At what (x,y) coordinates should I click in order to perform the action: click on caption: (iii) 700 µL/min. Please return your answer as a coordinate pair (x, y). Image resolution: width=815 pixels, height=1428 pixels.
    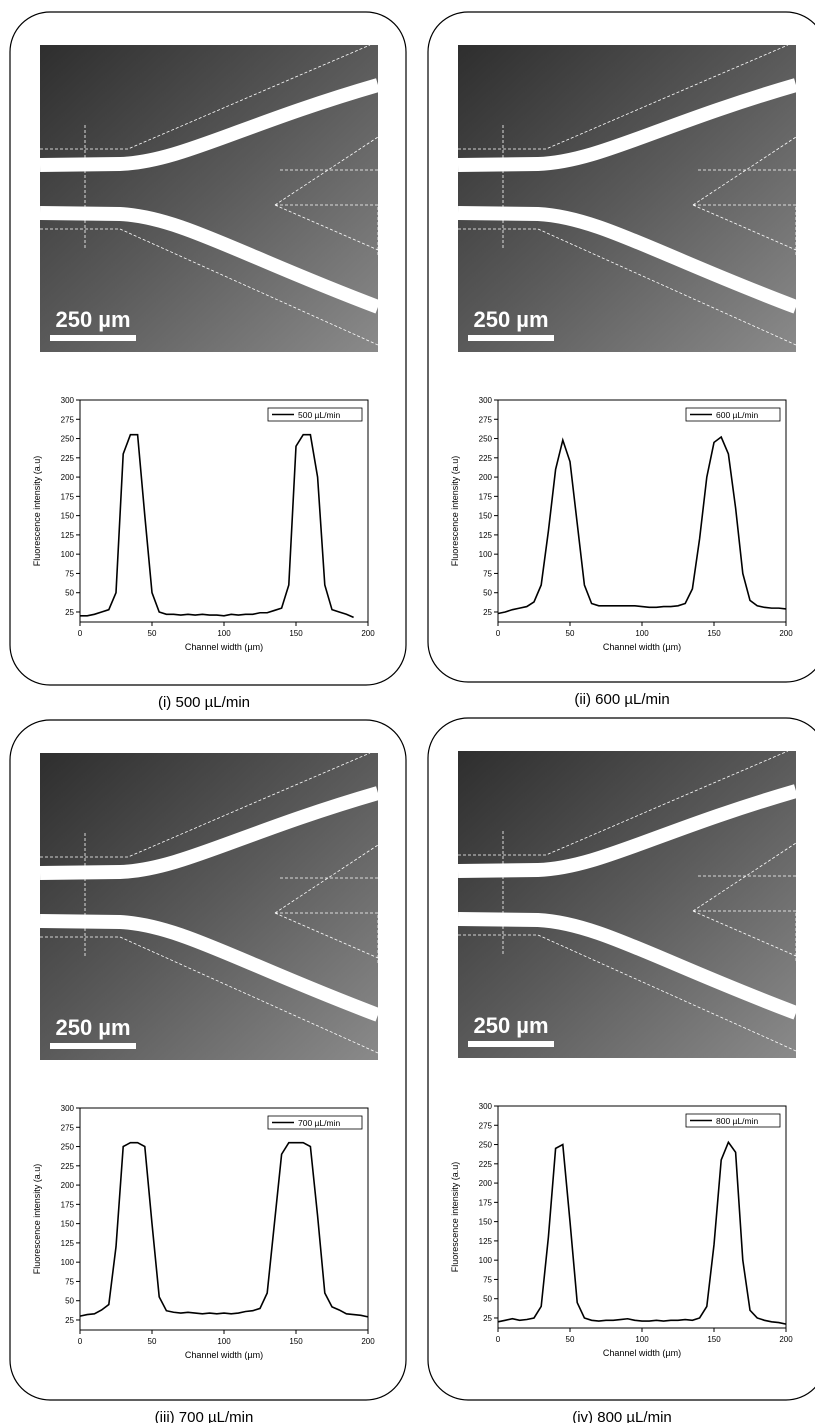
    Looking at the image, I should click on (204, 1416).